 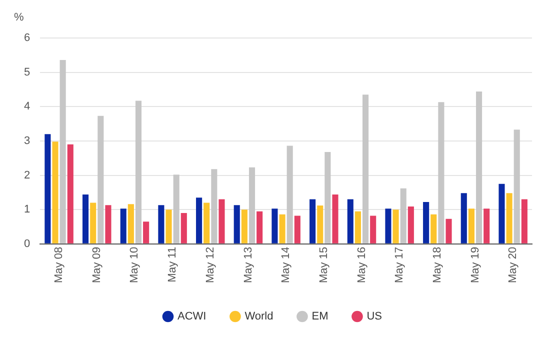 I want to click on x-tick-label: May 08, so click(x=59, y=265).